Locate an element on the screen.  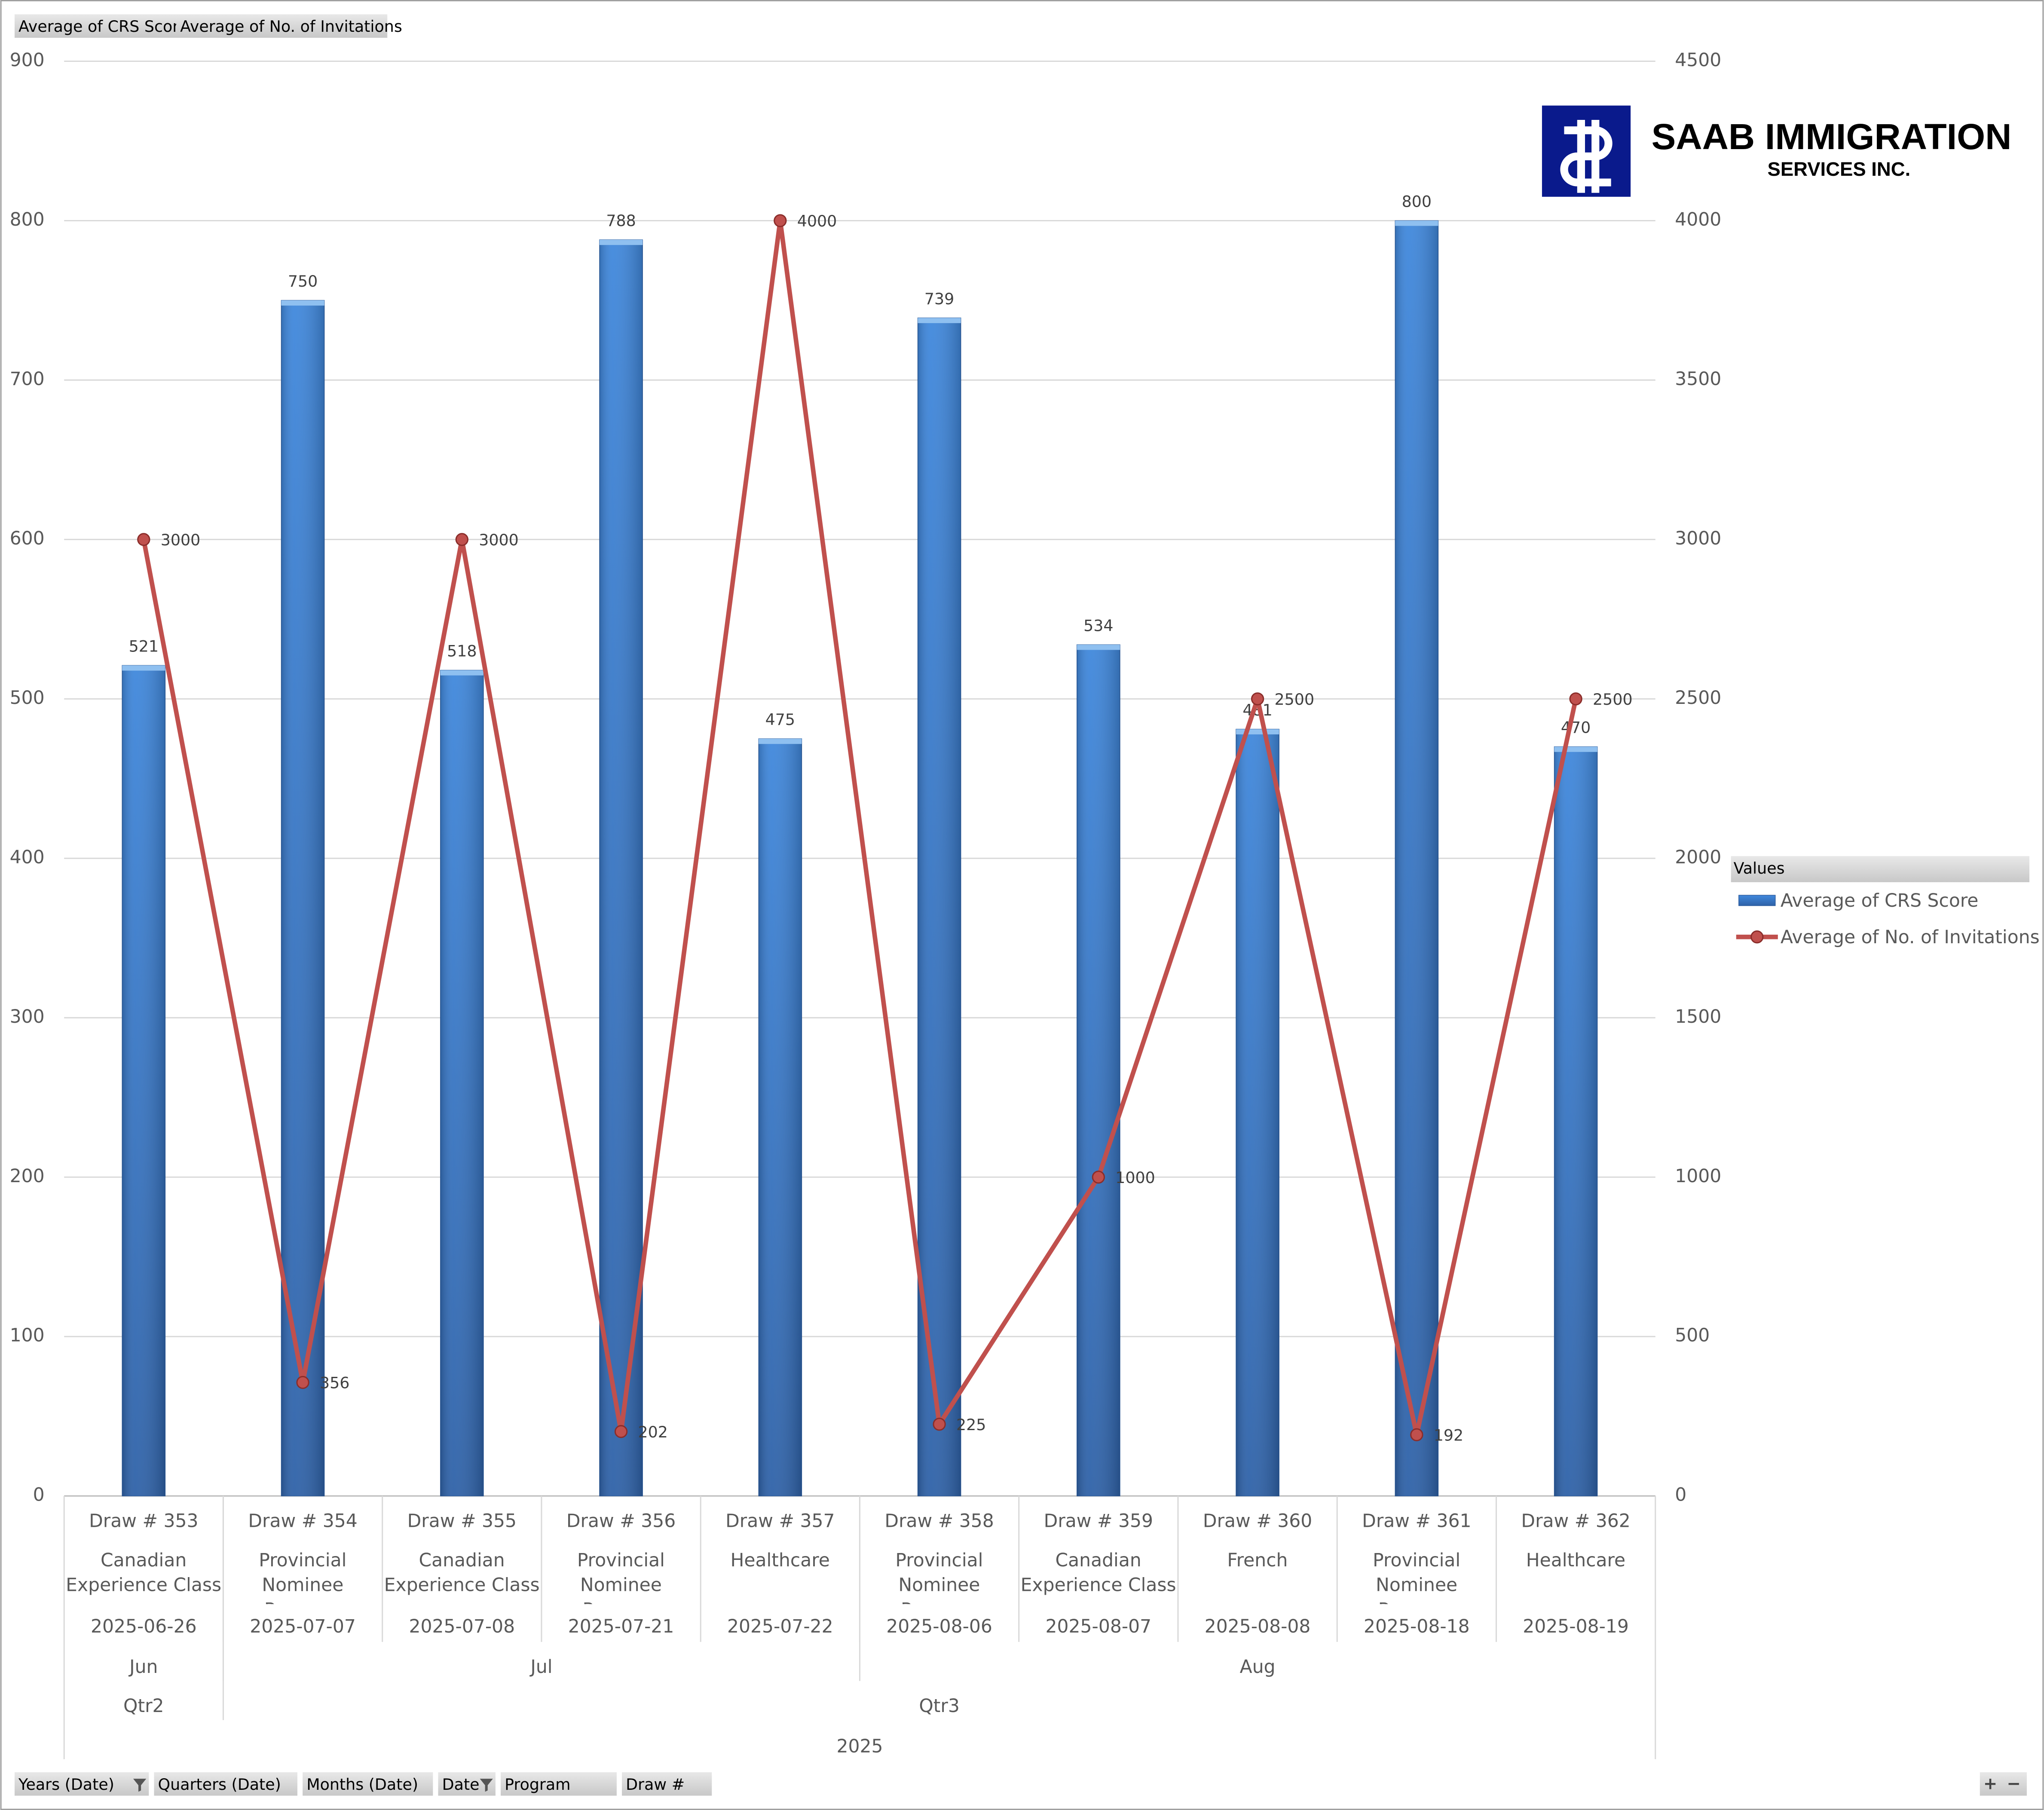
months-label: Aug is located at coordinates (1258, 1667).